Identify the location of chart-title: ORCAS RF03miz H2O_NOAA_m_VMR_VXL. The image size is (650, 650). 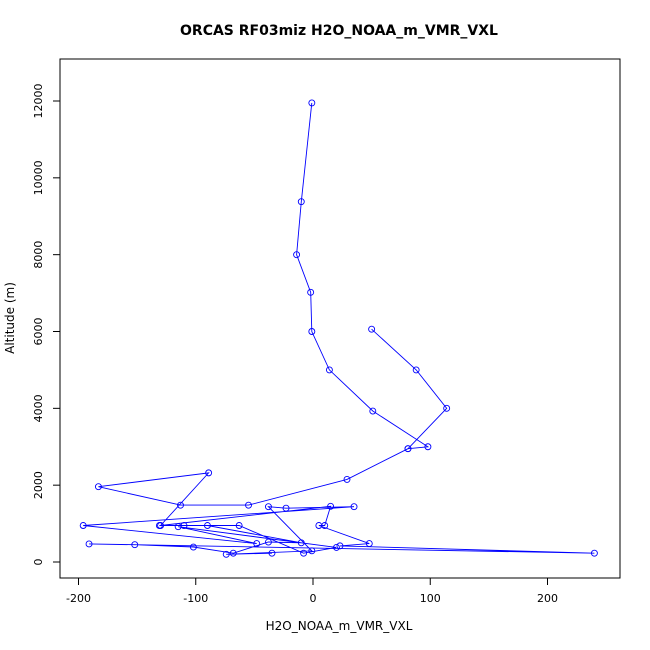
(339, 31).